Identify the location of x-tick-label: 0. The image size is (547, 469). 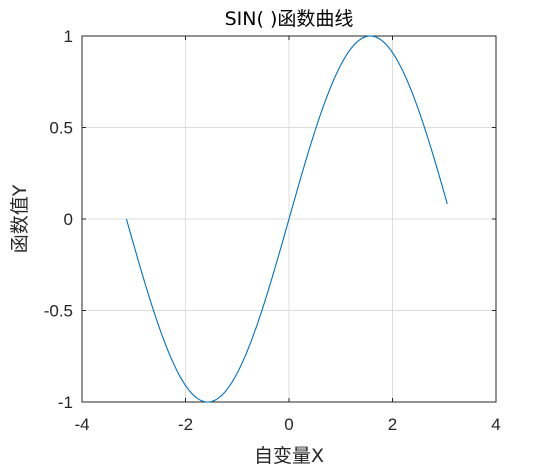
(288, 424).